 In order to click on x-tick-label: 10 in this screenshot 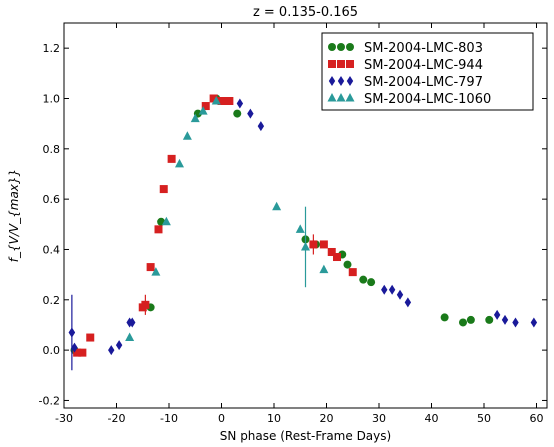, I will do `click(274, 418)`.